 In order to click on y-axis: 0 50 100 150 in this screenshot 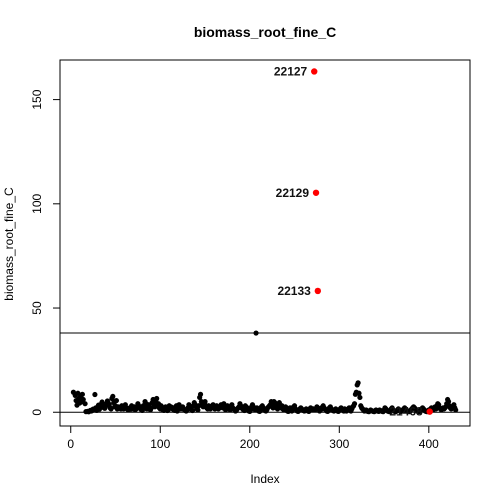, I will do `click(45, 252)`.